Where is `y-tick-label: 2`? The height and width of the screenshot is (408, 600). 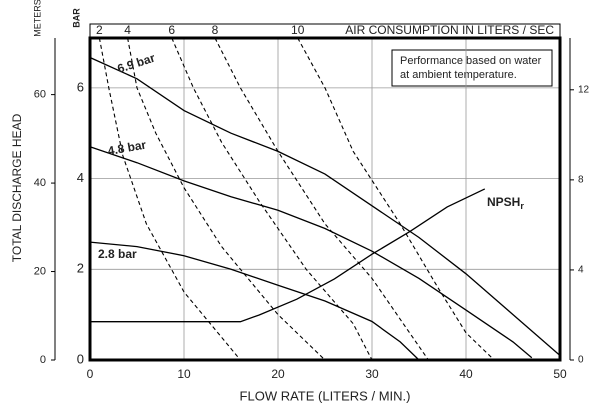 y-tick-label: 2 is located at coordinates (80, 268).